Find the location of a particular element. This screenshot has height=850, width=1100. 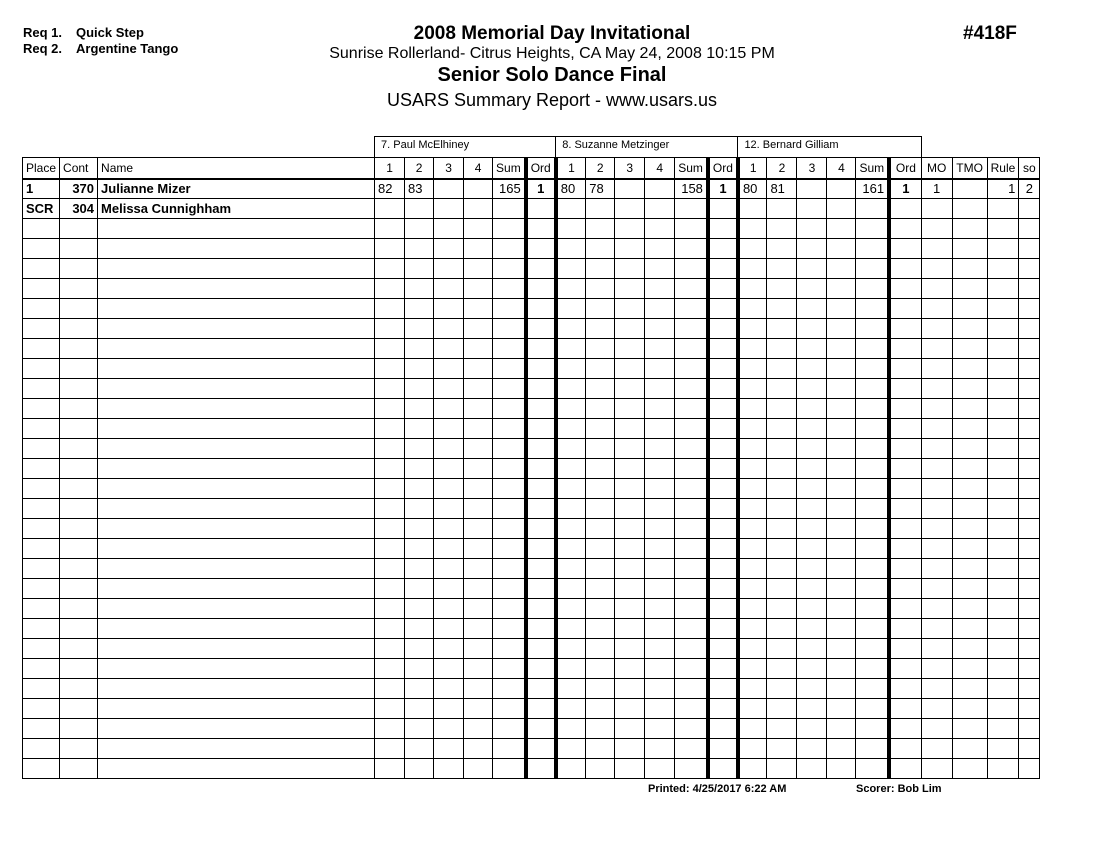

competitor-name: Julianne Mizer is located at coordinates (236, 188).